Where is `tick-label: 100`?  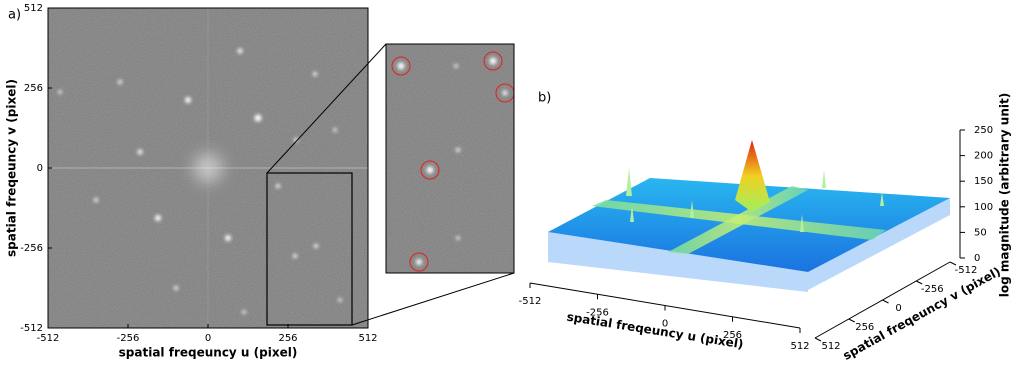
tick-label: 100 is located at coordinates (983, 207).